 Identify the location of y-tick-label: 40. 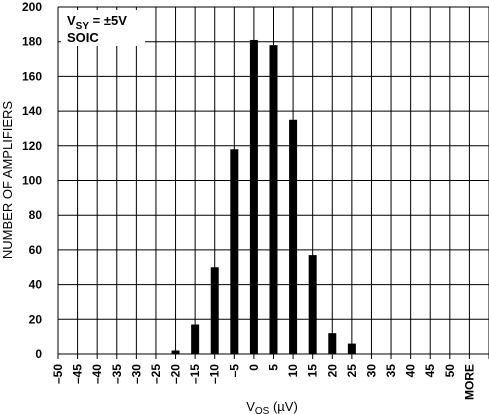
(36, 285).